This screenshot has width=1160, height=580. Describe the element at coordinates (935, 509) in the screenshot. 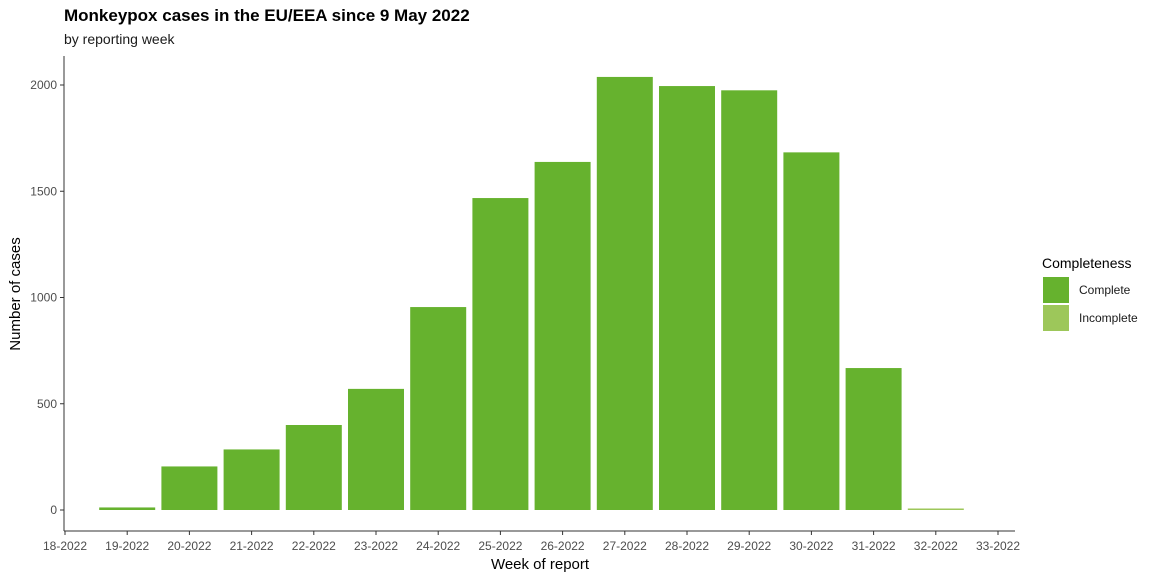

I see `bar-32-2022` at that location.